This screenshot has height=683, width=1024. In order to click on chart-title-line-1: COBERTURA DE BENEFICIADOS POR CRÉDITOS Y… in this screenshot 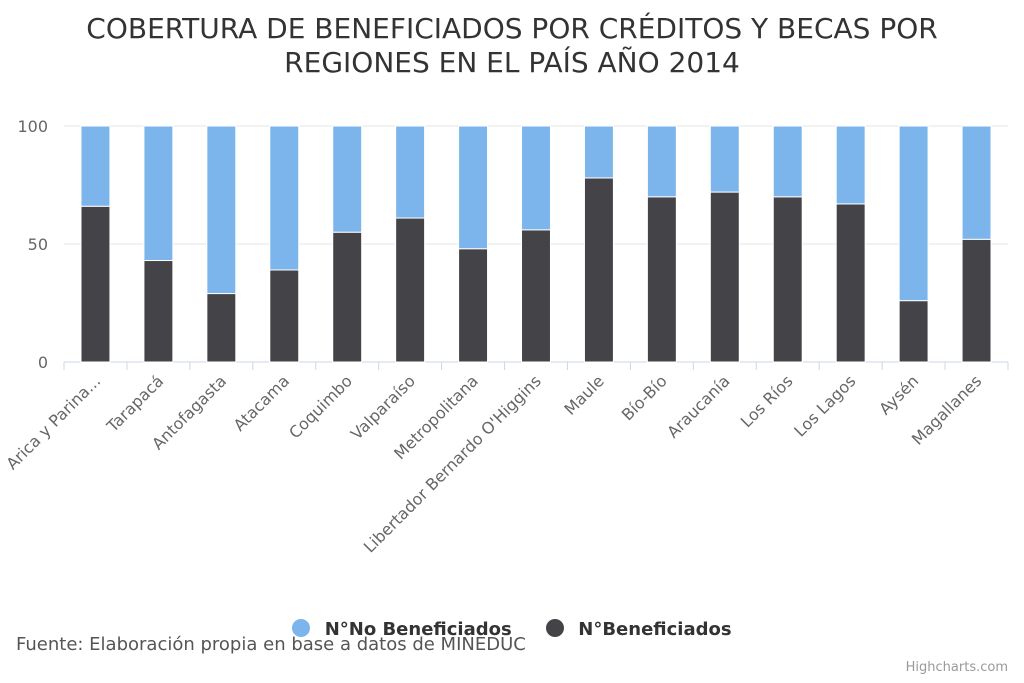, I will do `click(512, 28)`.